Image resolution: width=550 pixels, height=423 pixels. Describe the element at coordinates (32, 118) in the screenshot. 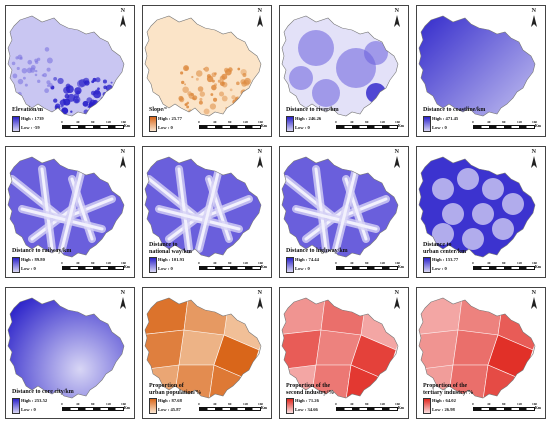

I see `legend-high: High : 1739` at that location.